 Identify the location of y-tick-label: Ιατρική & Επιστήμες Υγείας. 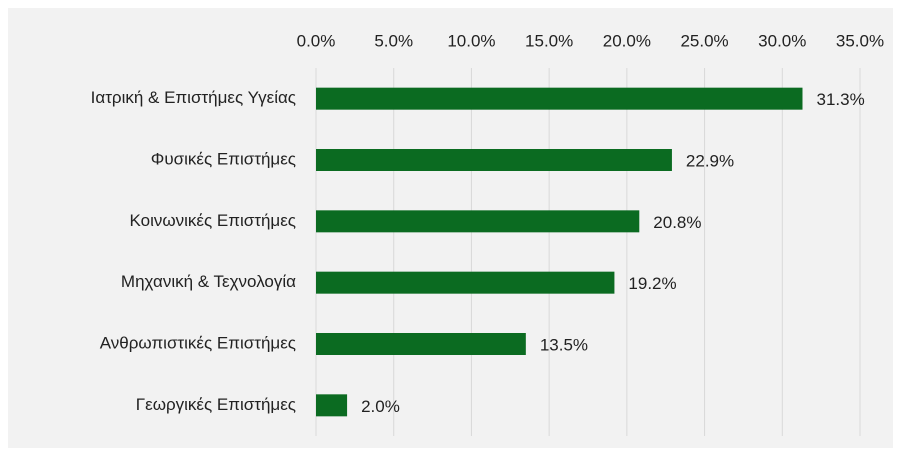
(193, 97).